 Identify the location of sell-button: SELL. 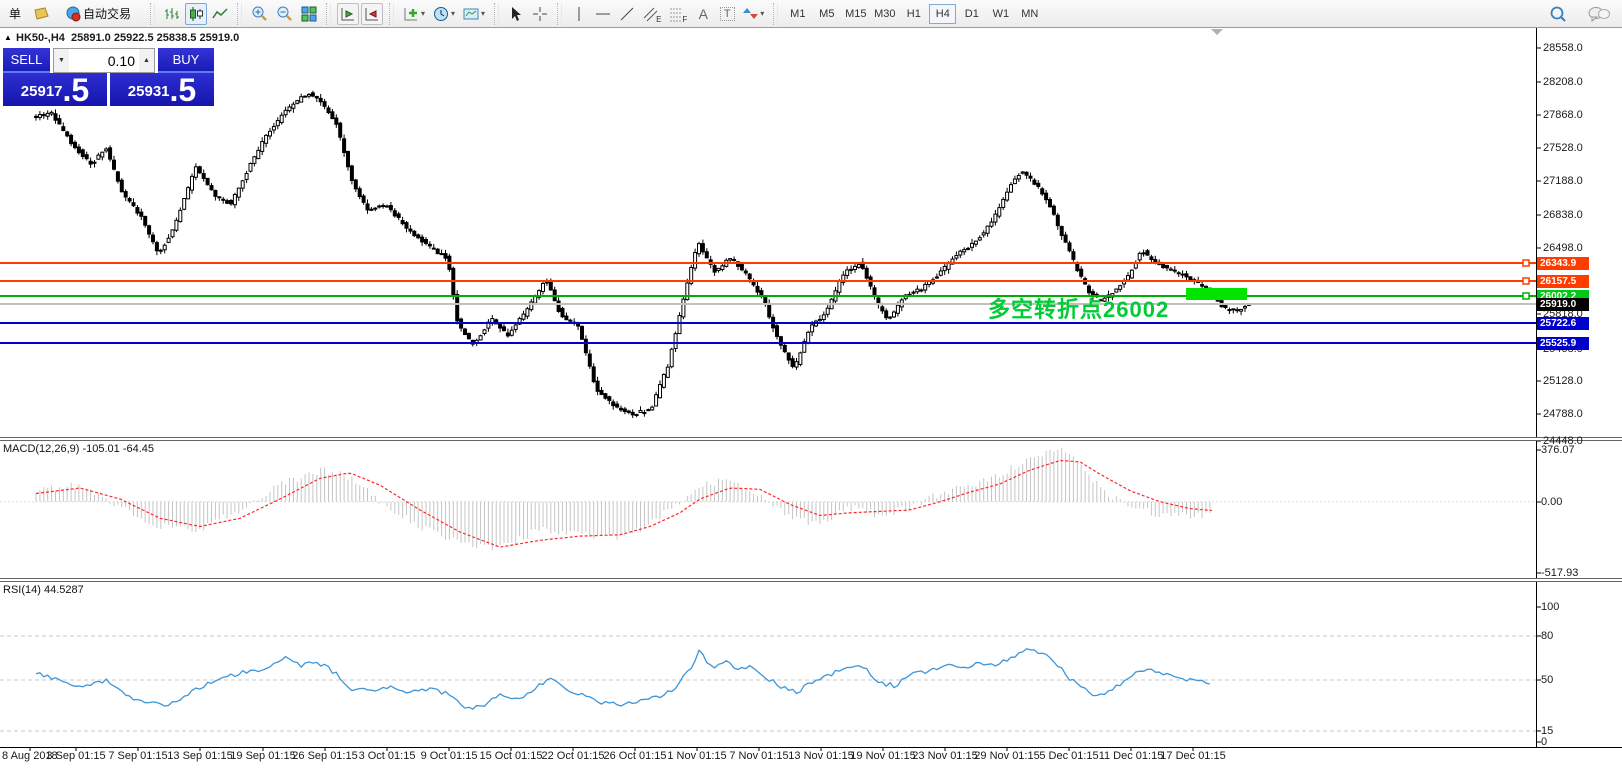
(26, 60).